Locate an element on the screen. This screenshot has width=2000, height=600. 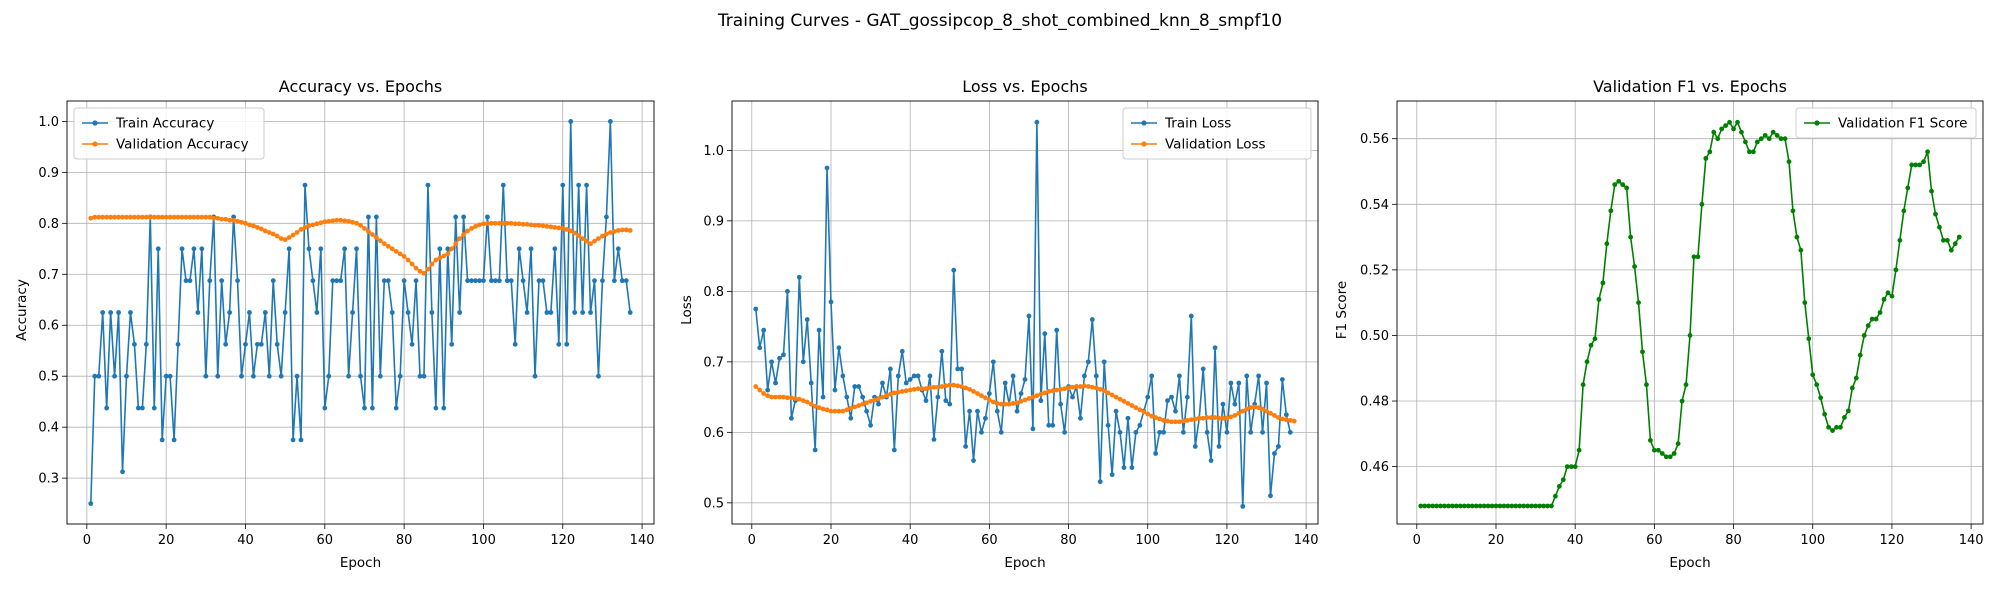
accuracy-ytick-label: 0.6 is located at coordinates (48, 326).